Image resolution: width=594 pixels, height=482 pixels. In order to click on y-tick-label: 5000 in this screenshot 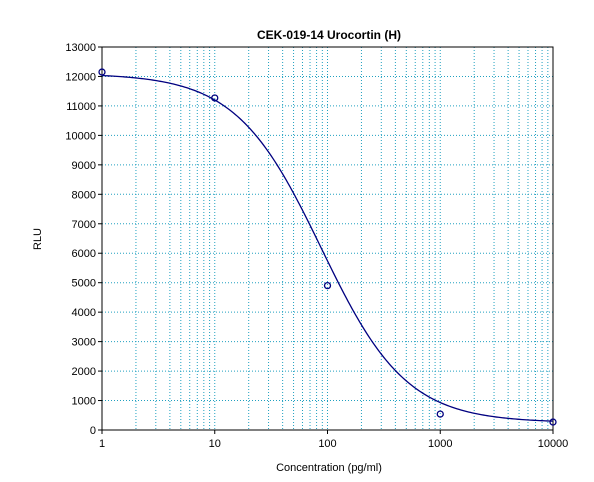, I will do `click(84, 284)`.